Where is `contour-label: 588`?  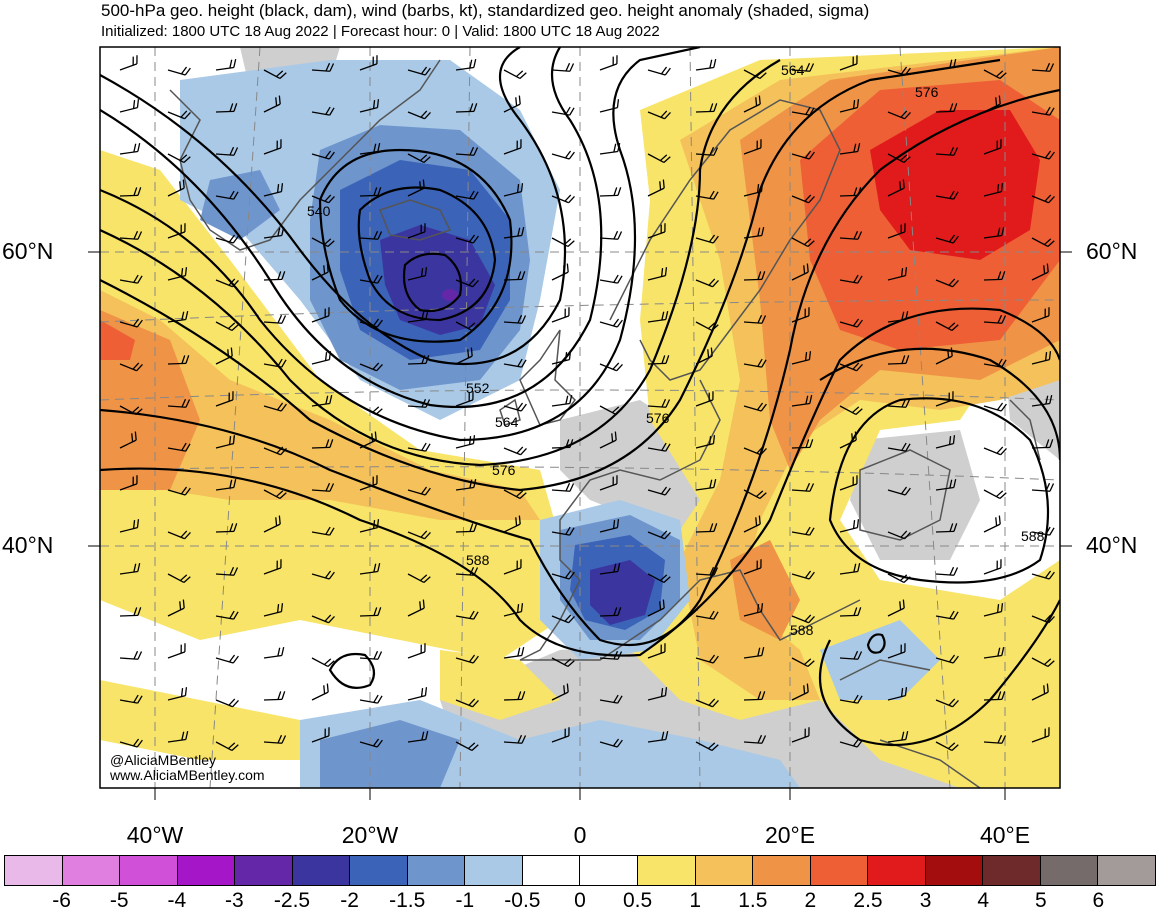
contour-label: 588 is located at coordinates (478, 560).